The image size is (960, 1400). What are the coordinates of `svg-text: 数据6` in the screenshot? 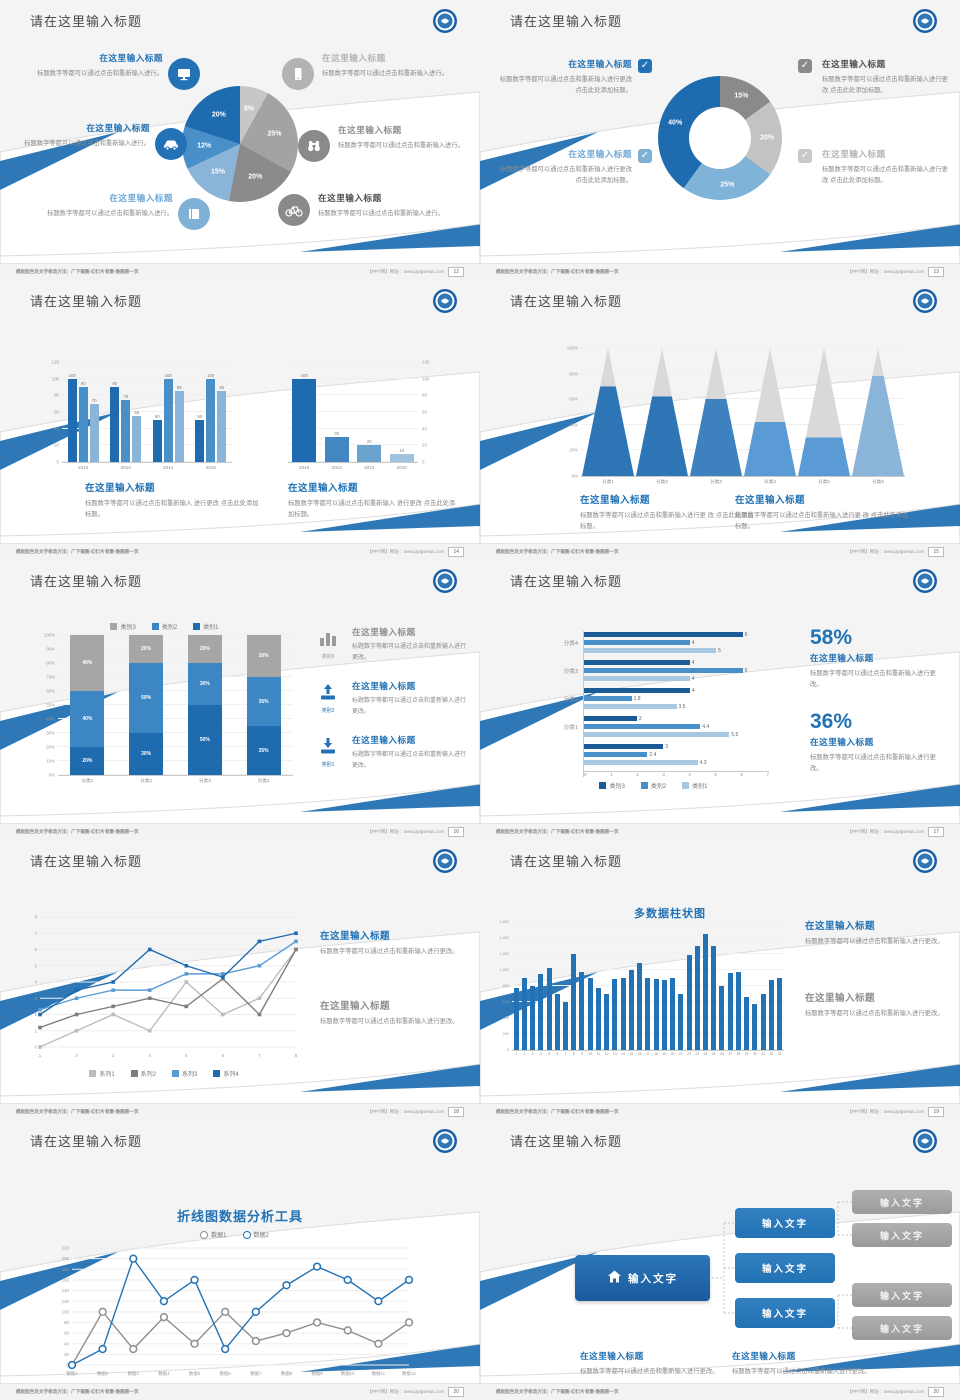 It's located at (226, 1373).